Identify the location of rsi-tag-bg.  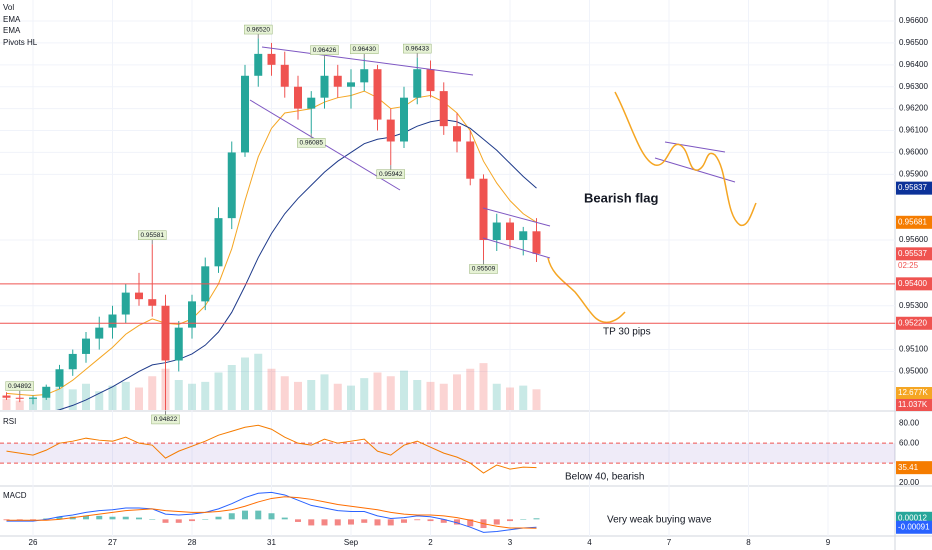
(914, 468).